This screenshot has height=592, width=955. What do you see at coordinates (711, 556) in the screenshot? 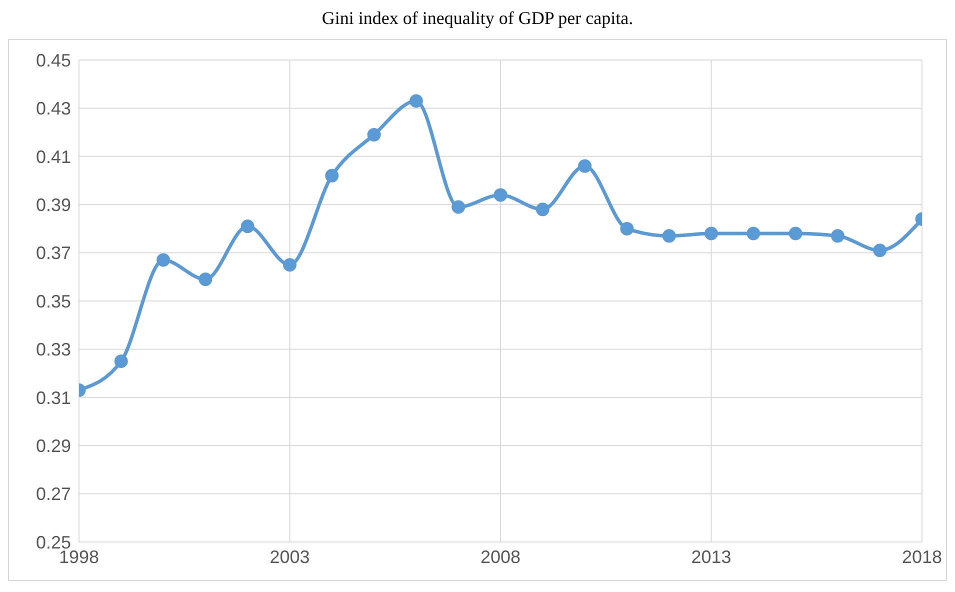
I see `x-tick-label: 2013` at bounding box center [711, 556].